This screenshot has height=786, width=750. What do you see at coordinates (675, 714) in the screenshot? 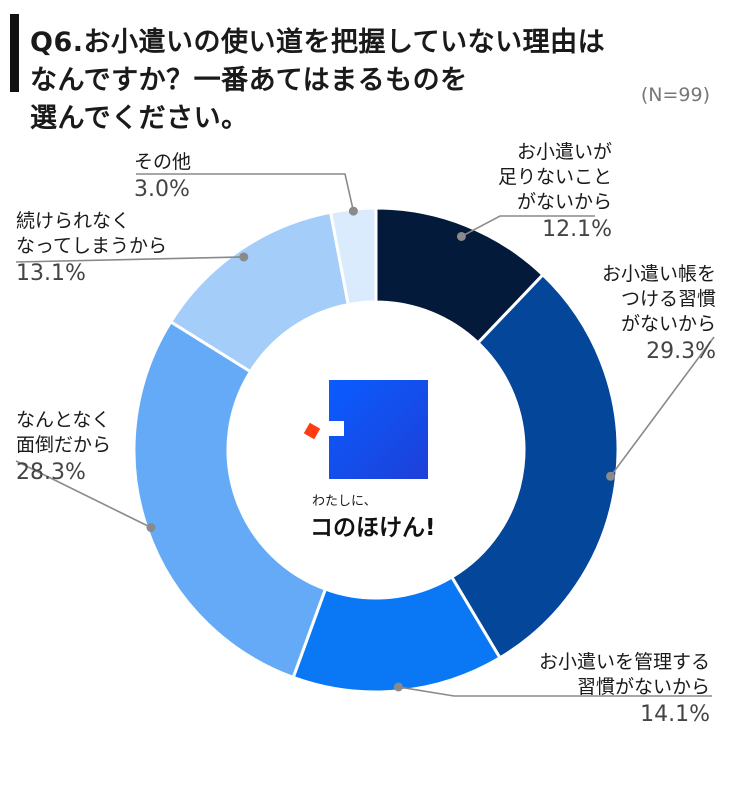
I see `slice-percent: 14.1%` at bounding box center [675, 714].